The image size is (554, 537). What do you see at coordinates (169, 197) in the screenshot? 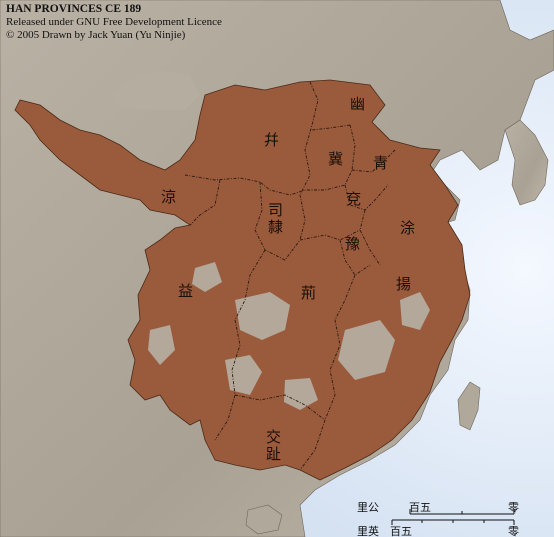
I see `province-label-liang: 涼` at bounding box center [169, 197].